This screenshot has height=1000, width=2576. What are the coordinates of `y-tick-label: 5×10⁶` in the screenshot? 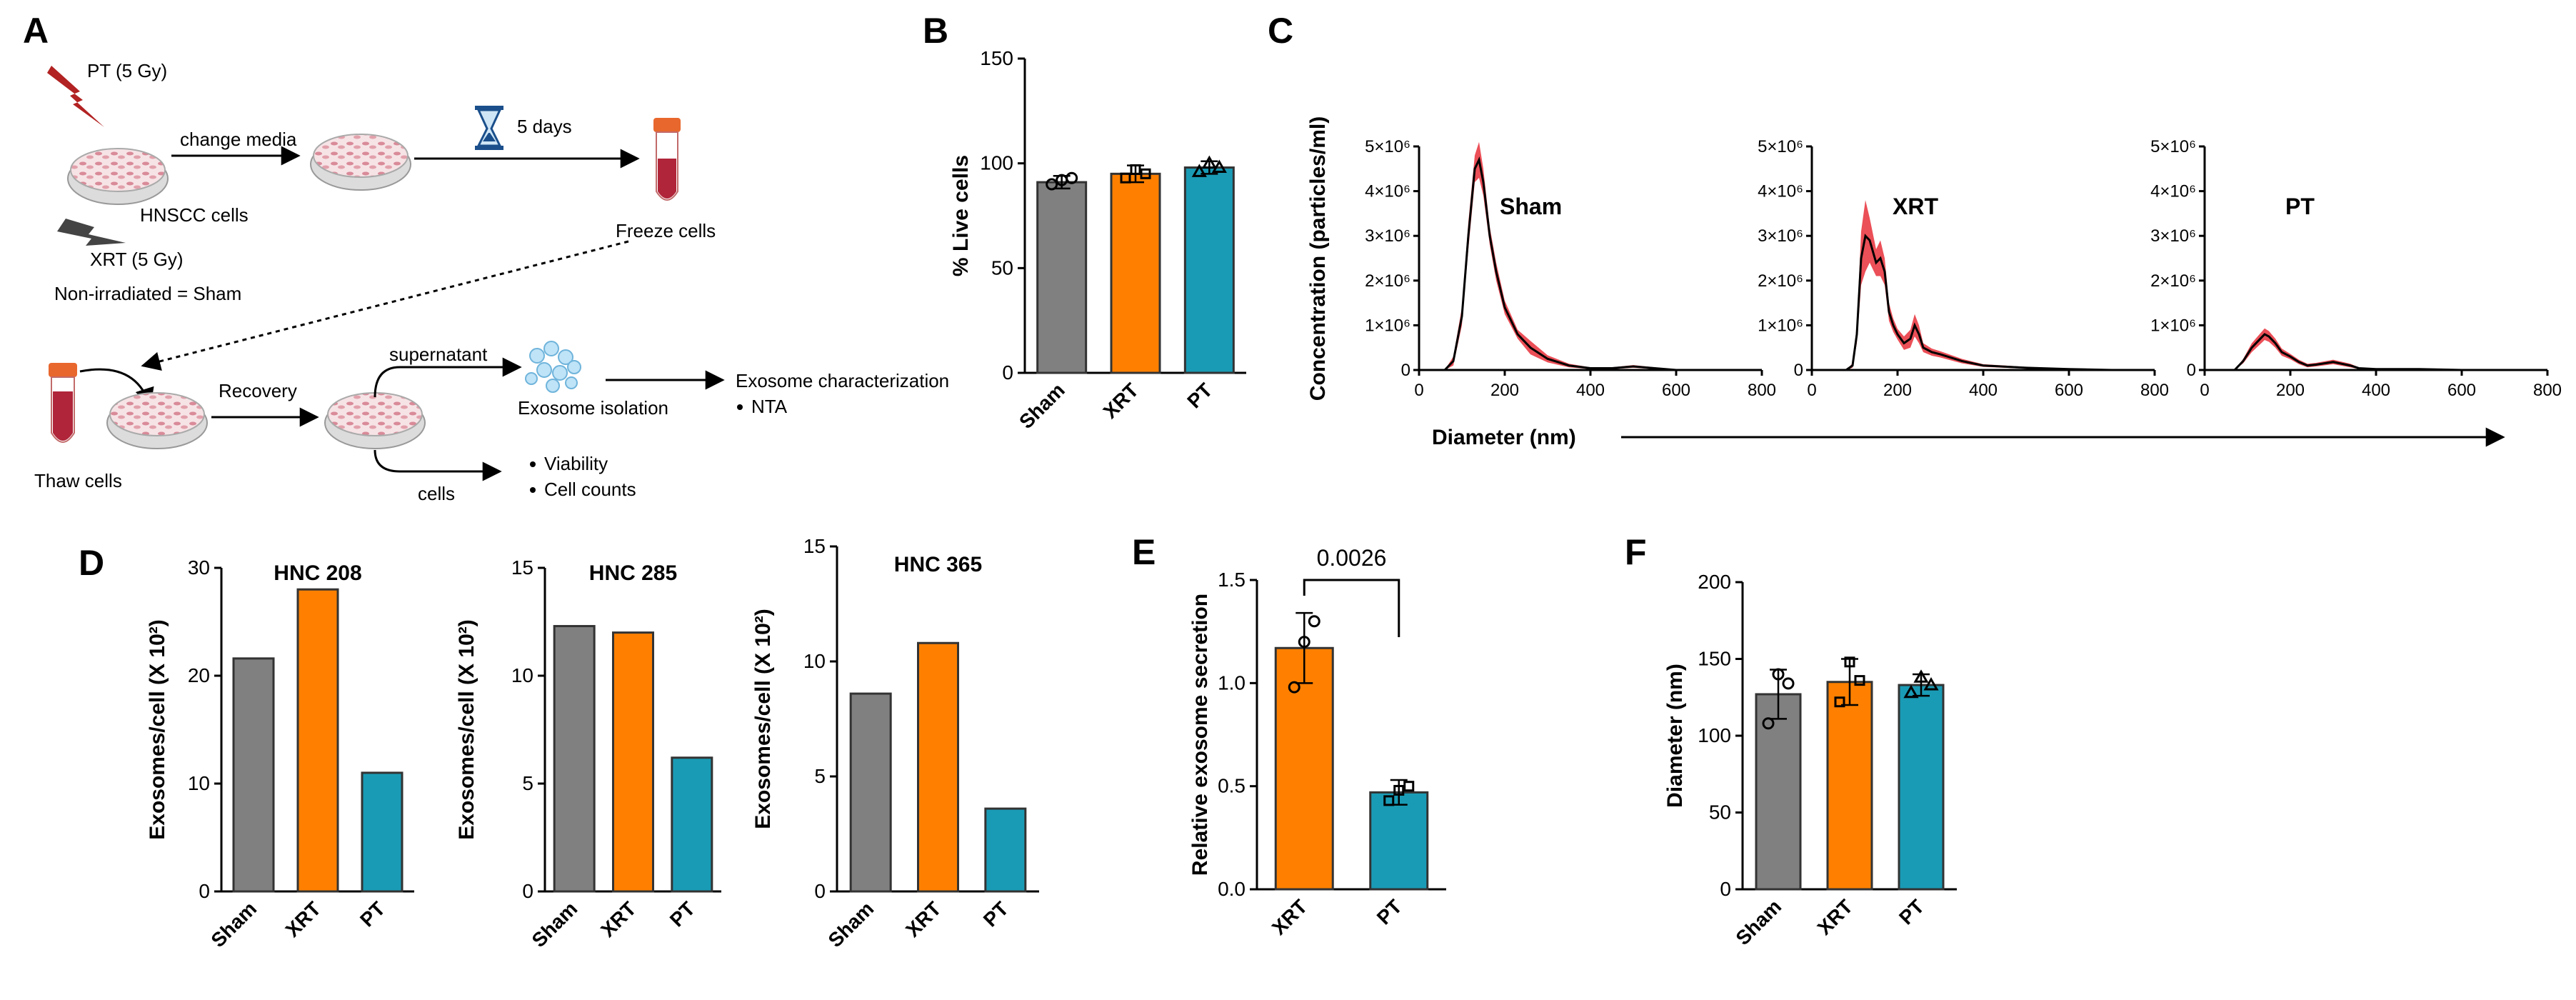 It's located at (2173, 146).